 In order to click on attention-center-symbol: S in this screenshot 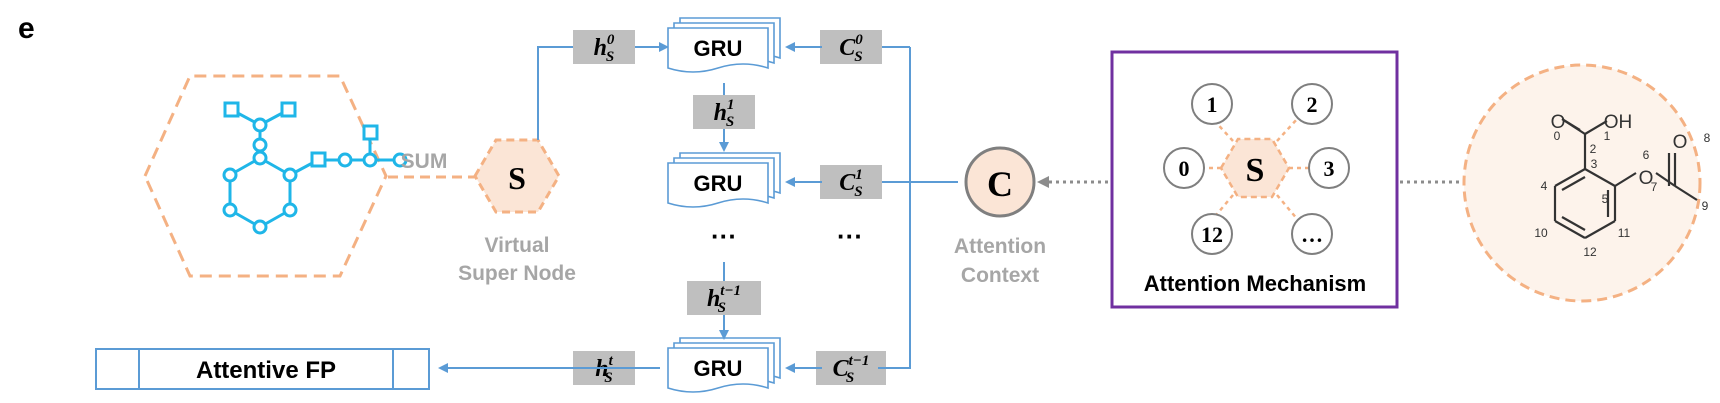, I will do `click(1255, 170)`.